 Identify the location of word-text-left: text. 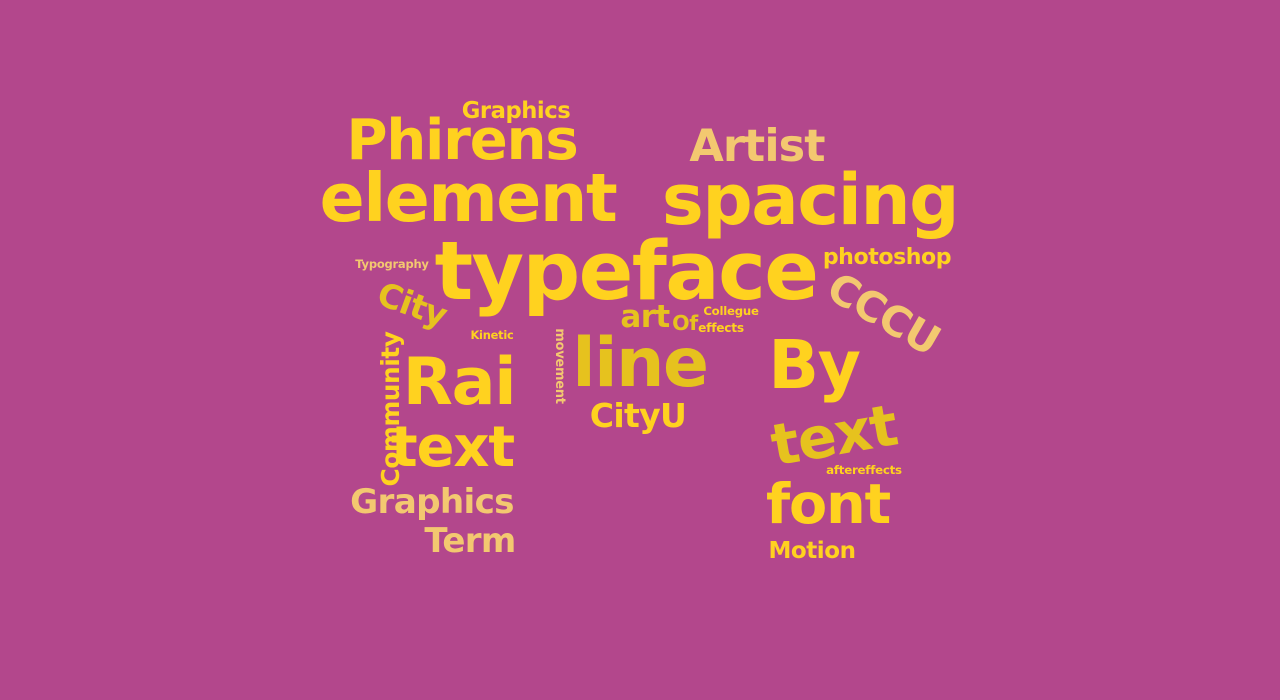
(452, 447).